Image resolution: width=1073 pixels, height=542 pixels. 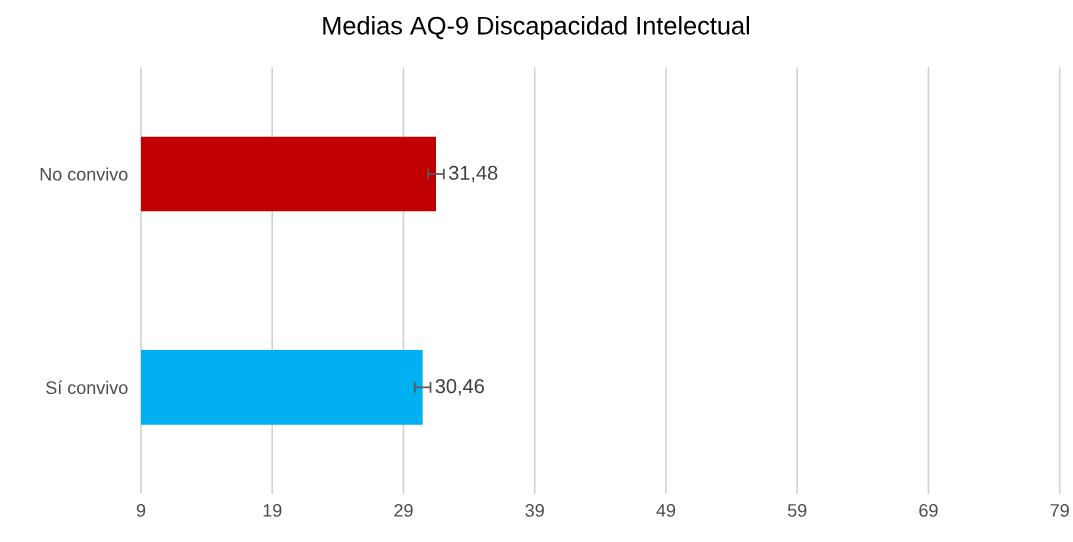 I want to click on x-tick-label: 39, so click(x=534, y=510).